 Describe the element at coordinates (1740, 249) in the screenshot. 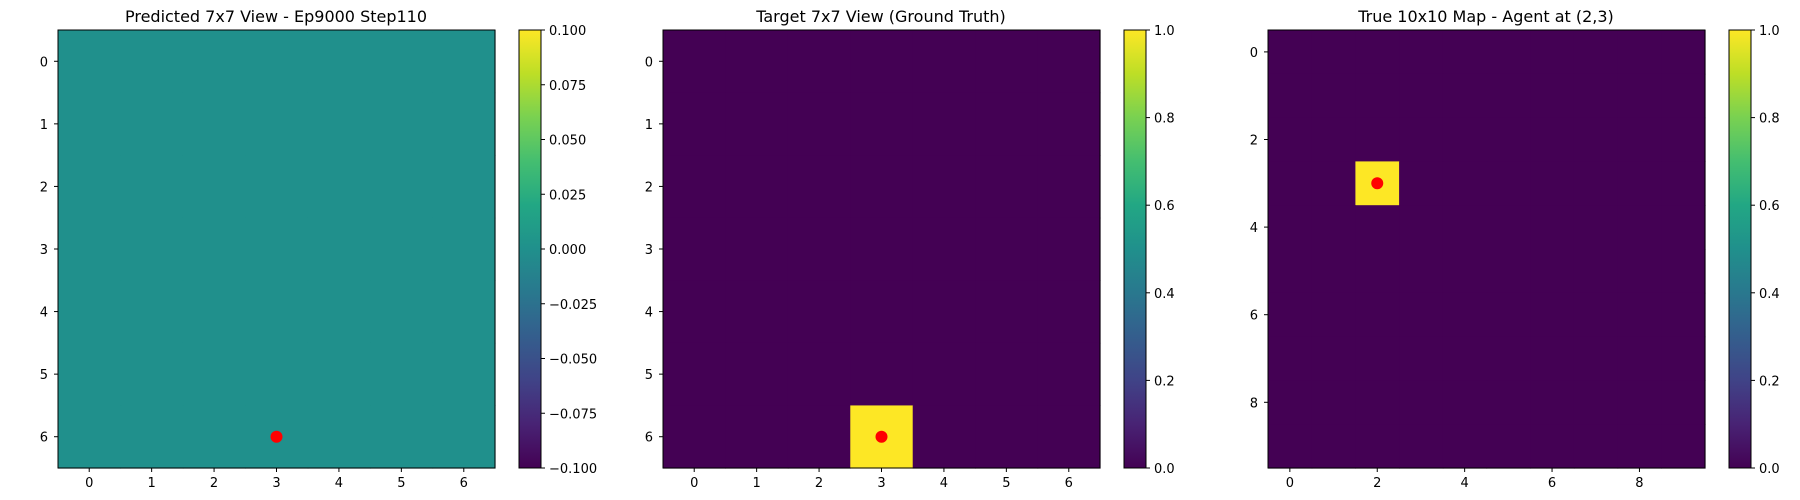

I see `colorbar` at that location.